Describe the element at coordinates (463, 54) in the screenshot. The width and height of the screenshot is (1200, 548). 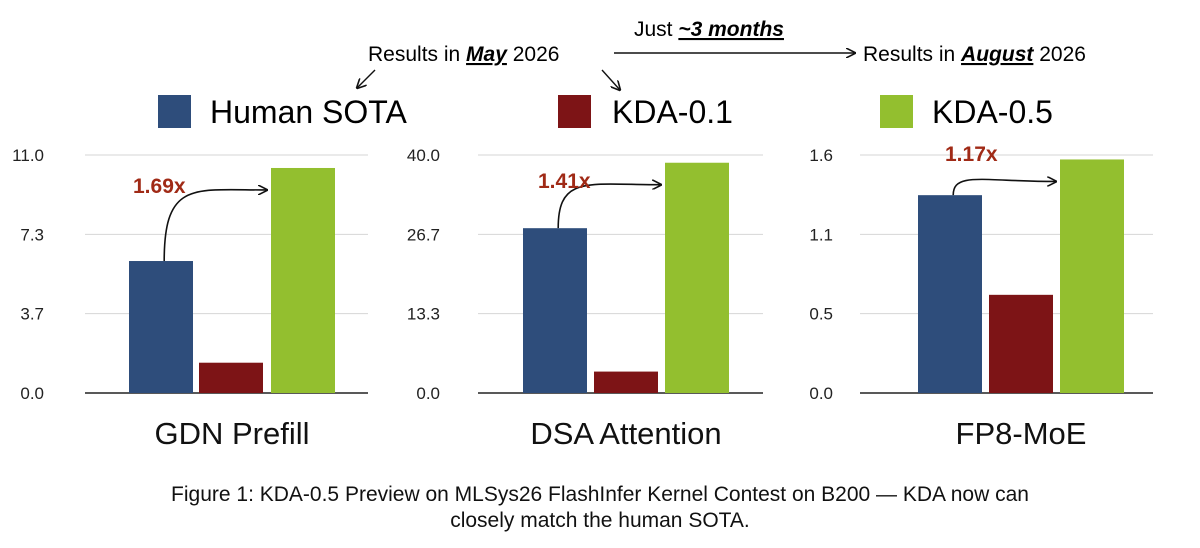
I see `left-results-label: Results in May 2026` at that location.